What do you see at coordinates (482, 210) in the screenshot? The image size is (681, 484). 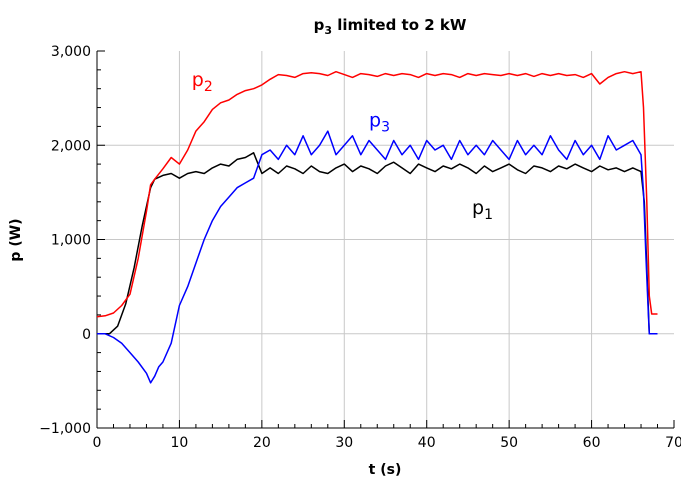 I see `series-label-p1: p1` at bounding box center [482, 210].